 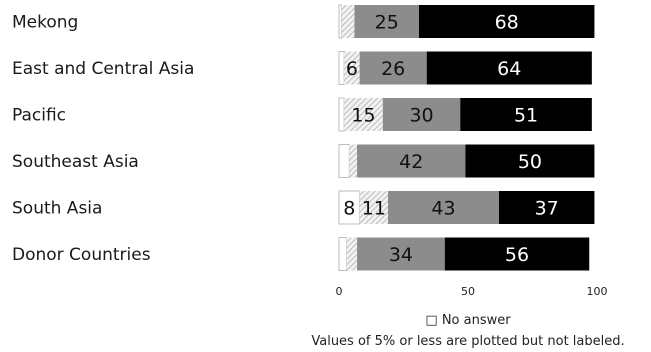 What do you see at coordinates (349, 209) in the screenshot?
I see `data-label-south-asia-0: 8` at bounding box center [349, 209].